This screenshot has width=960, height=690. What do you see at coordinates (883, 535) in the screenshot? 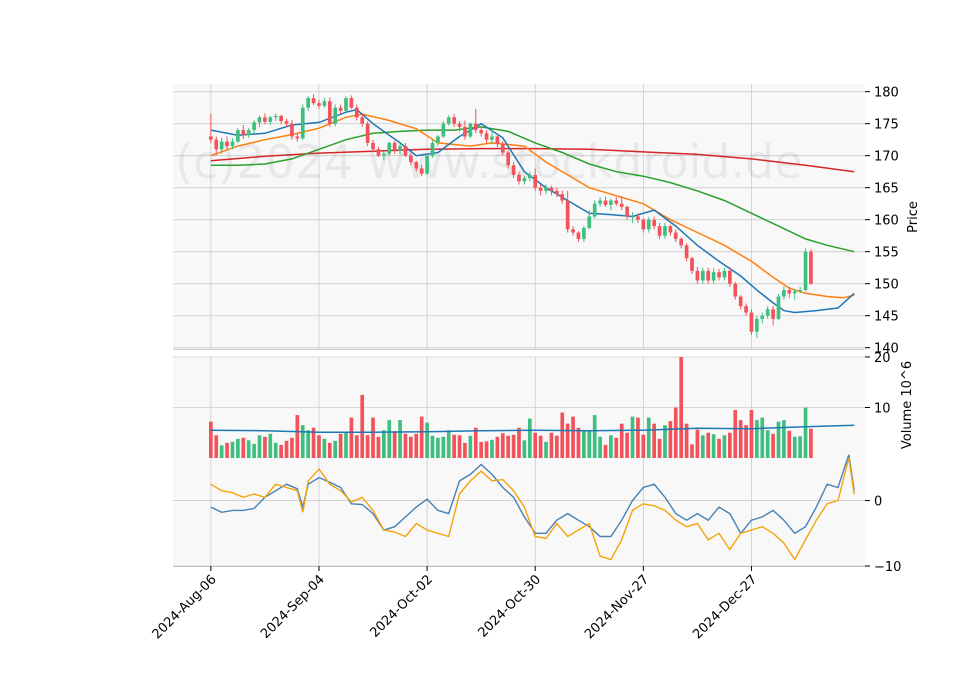
I see `oscillator-axis-ticks: −10 0` at bounding box center [883, 535].